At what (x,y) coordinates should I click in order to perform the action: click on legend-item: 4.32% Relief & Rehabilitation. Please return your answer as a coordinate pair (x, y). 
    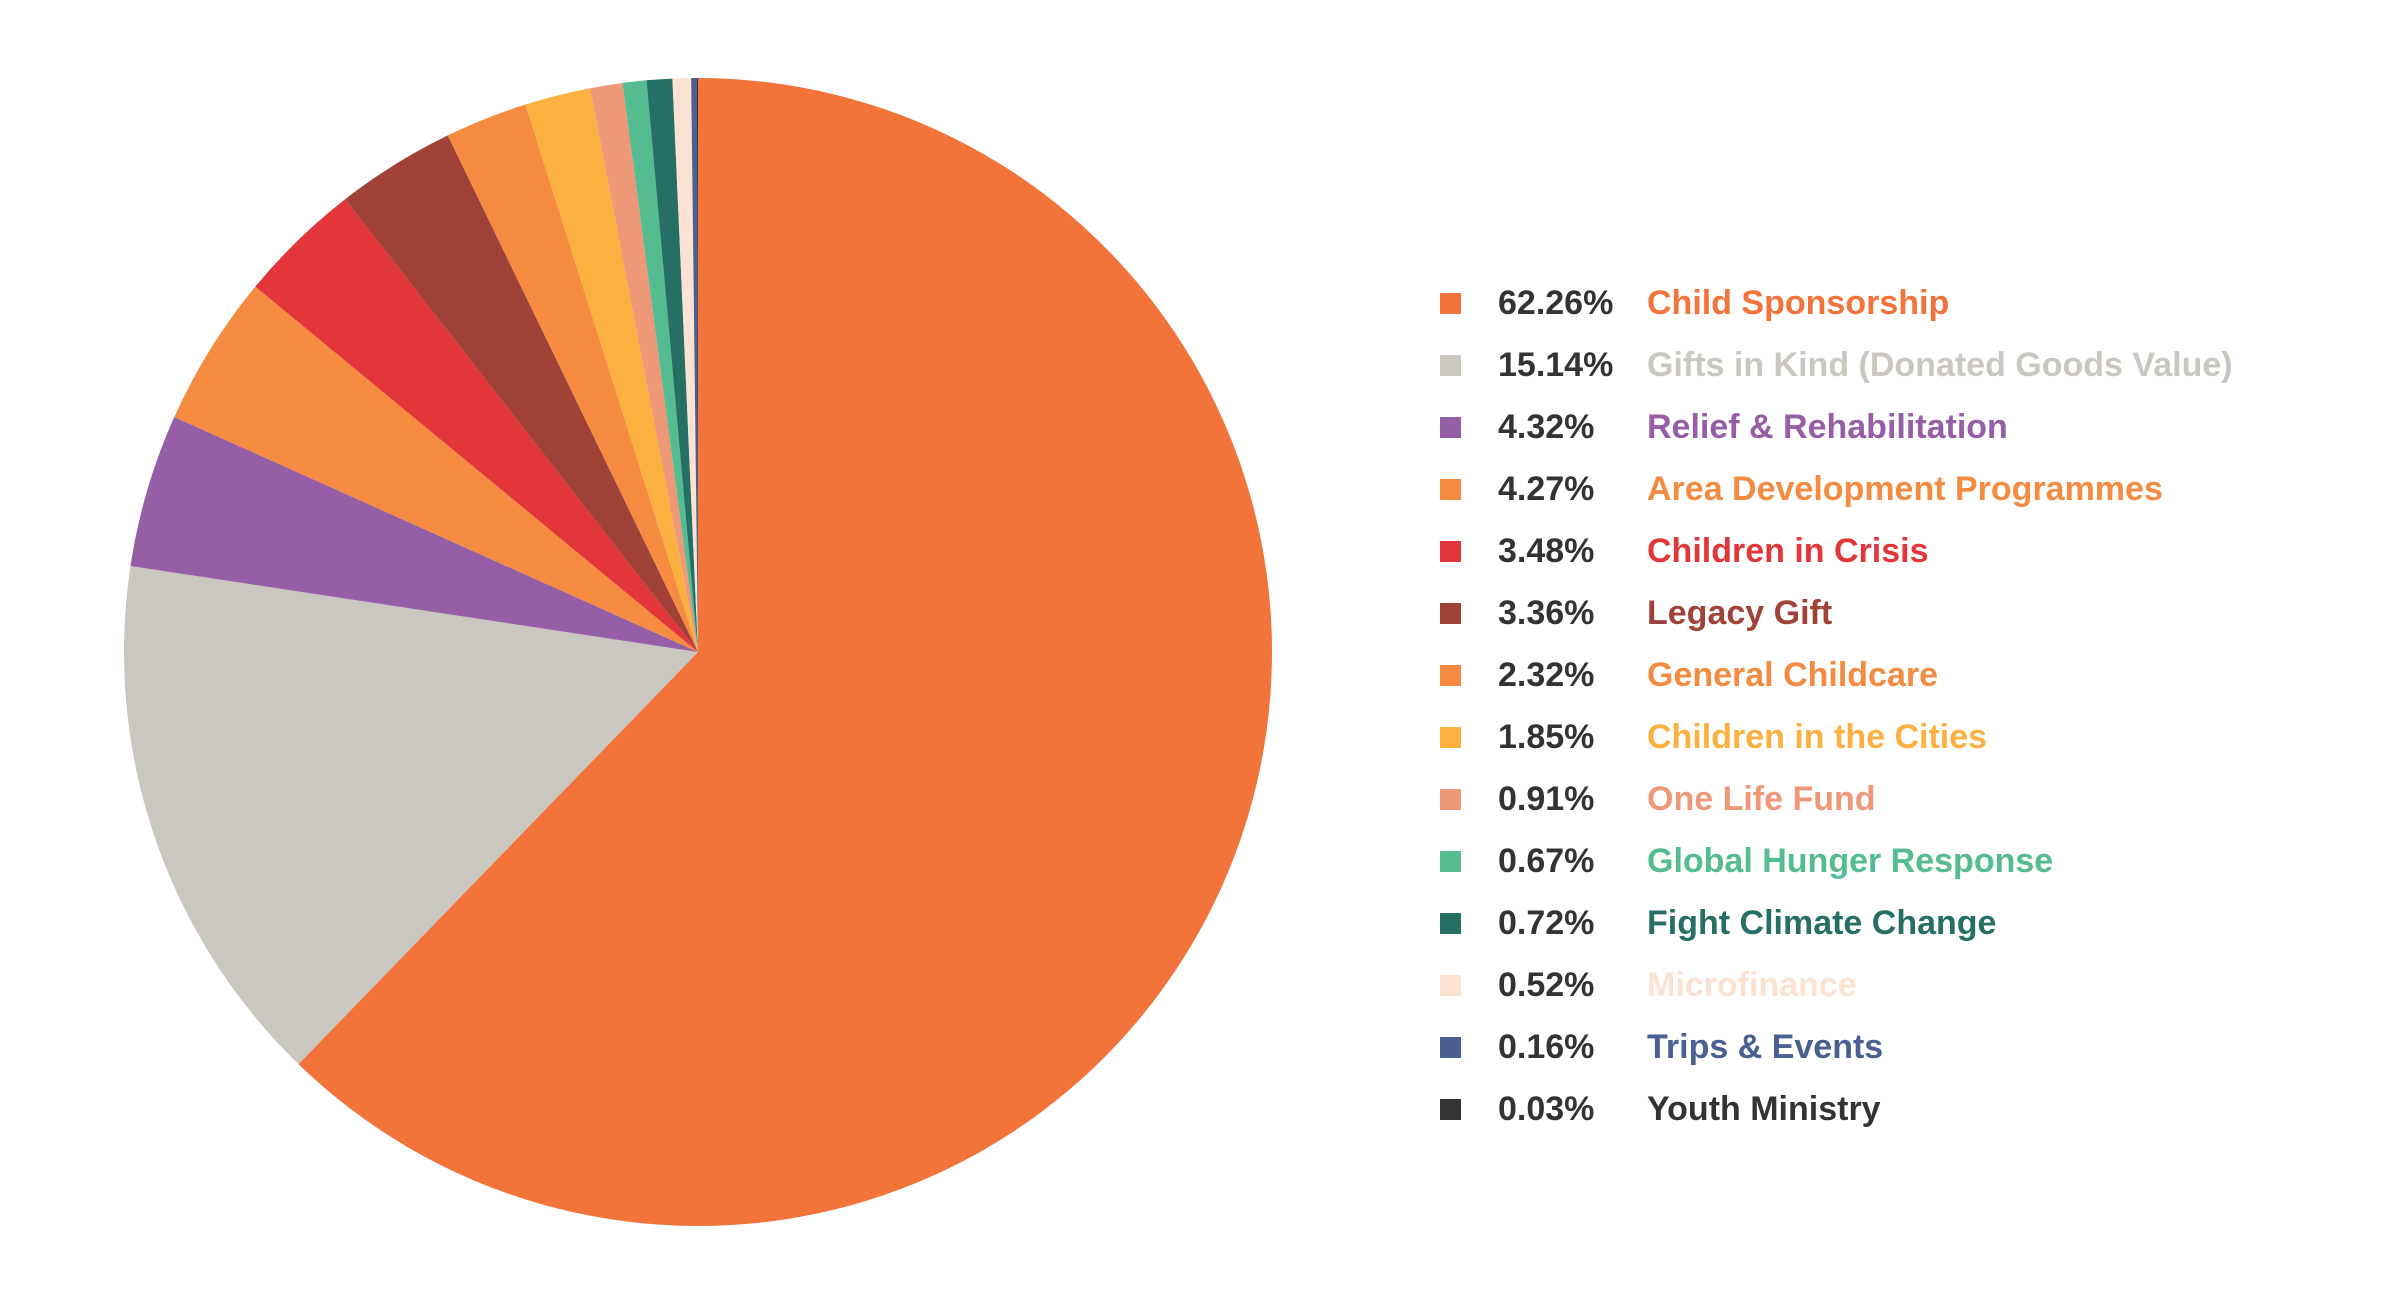
    Looking at the image, I should click on (1836, 427).